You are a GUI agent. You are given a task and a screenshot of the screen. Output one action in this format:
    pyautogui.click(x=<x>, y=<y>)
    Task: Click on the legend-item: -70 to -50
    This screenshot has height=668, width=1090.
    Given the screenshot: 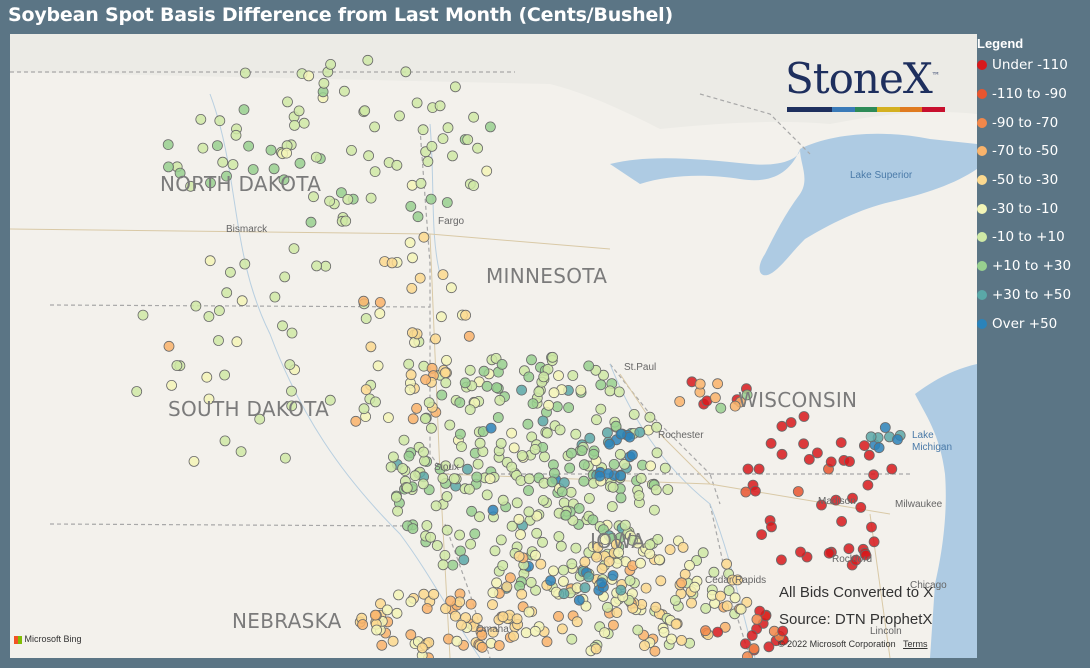 What is the action you would take?
    pyautogui.click(x=1033, y=151)
    